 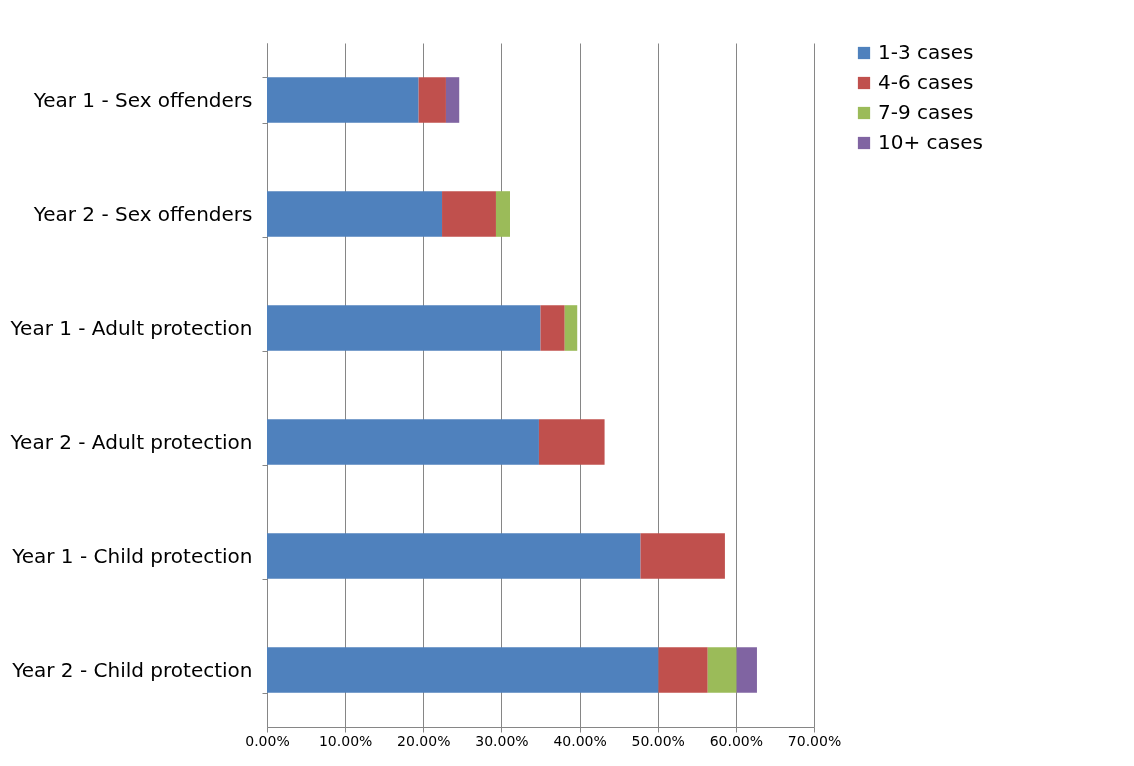 What do you see at coordinates (267, 740) in the screenshot?
I see `x-tick-label: 0.00%` at bounding box center [267, 740].